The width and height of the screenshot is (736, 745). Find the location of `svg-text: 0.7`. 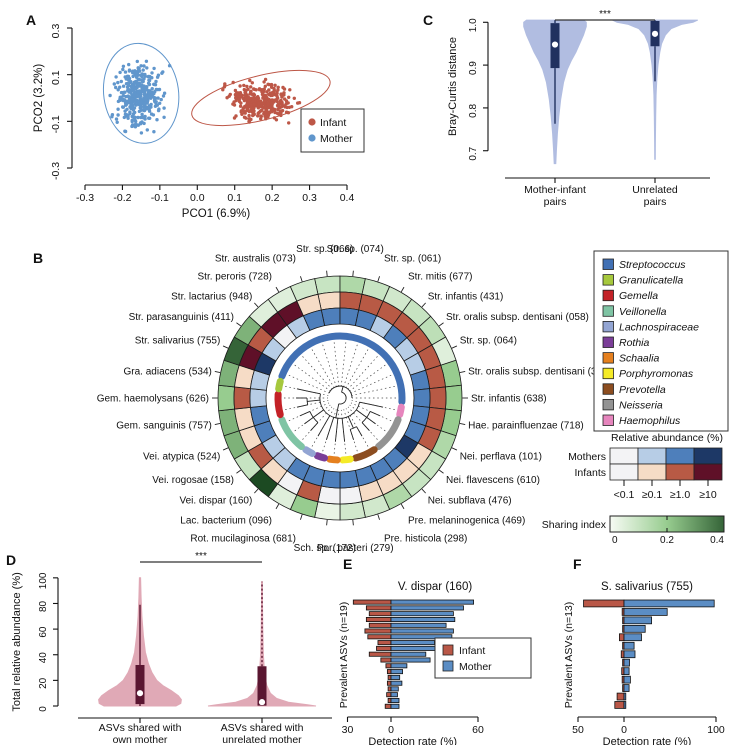

svg-text: 0.7 is located at coordinates (473, 153).